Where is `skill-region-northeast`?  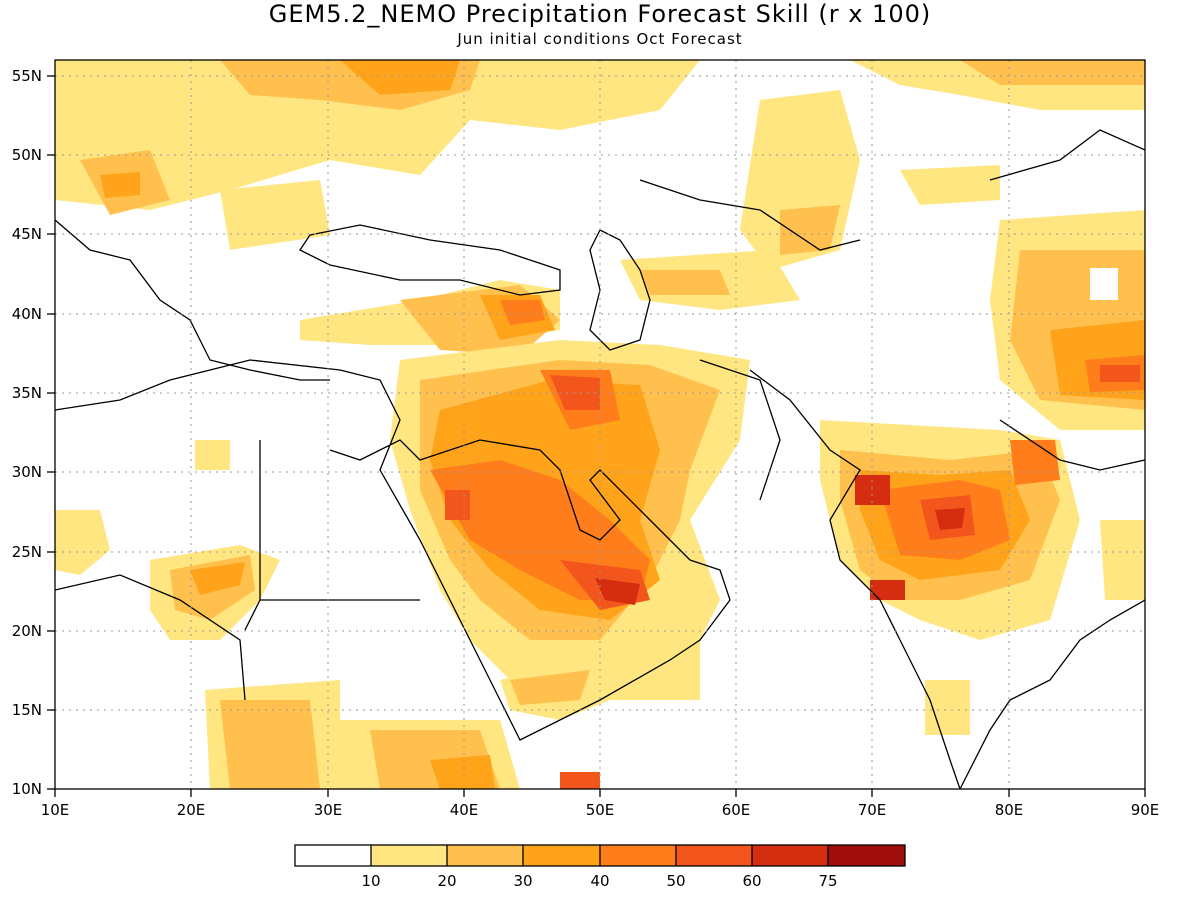
skill-region-northeast is located at coordinates (942, 165).